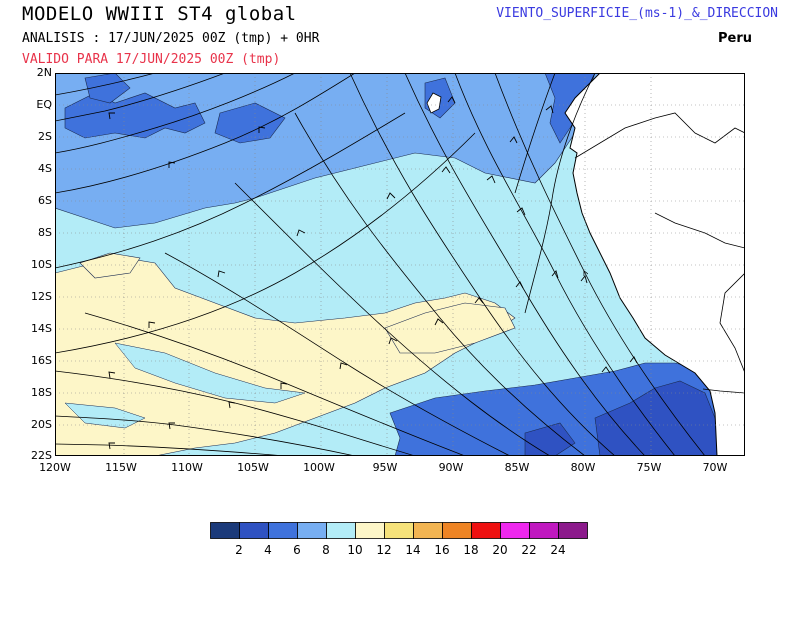 This screenshot has height=618, width=800. What do you see at coordinates (41, 455) in the screenshot?
I see `lat-label-22s: 22S` at bounding box center [41, 455].